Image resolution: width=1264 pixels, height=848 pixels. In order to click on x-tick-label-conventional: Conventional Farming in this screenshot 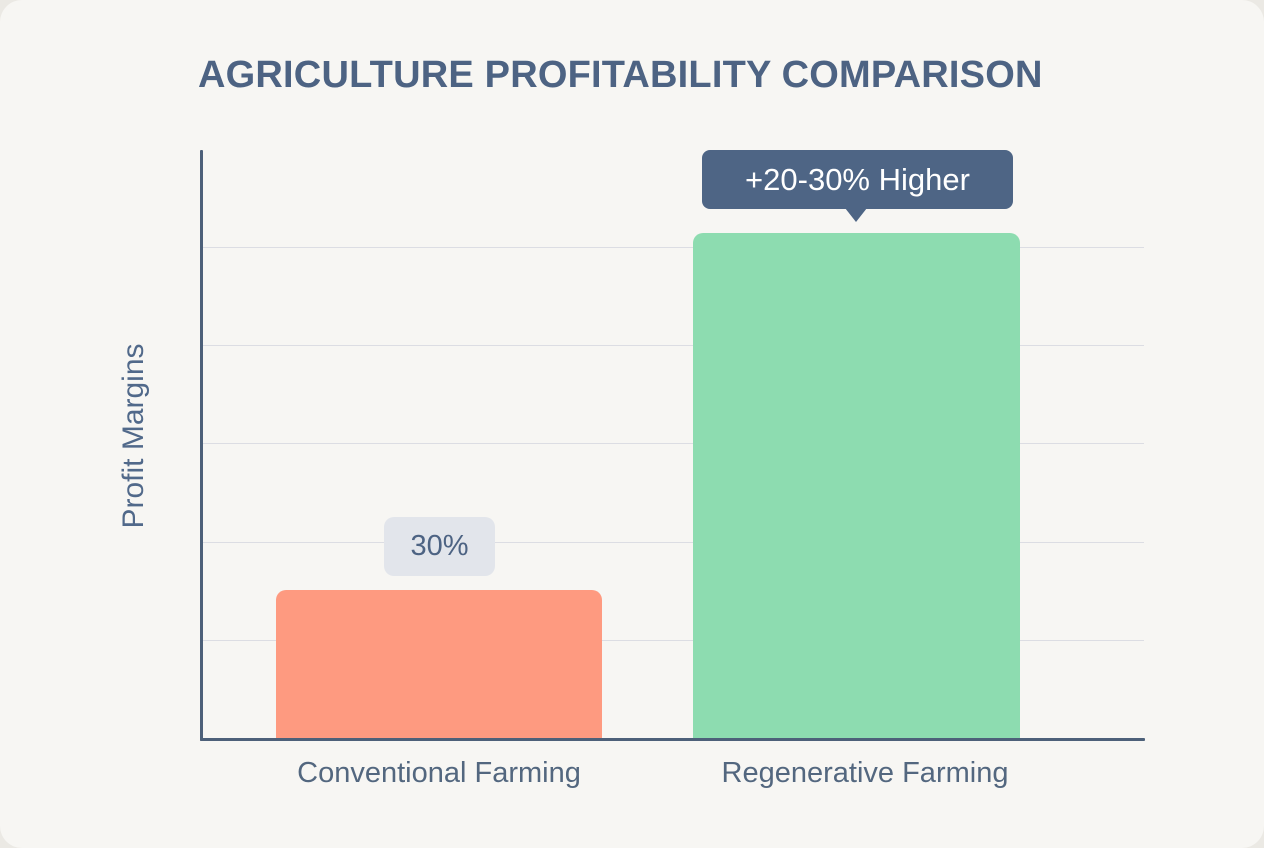, I will do `click(439, 773)`.